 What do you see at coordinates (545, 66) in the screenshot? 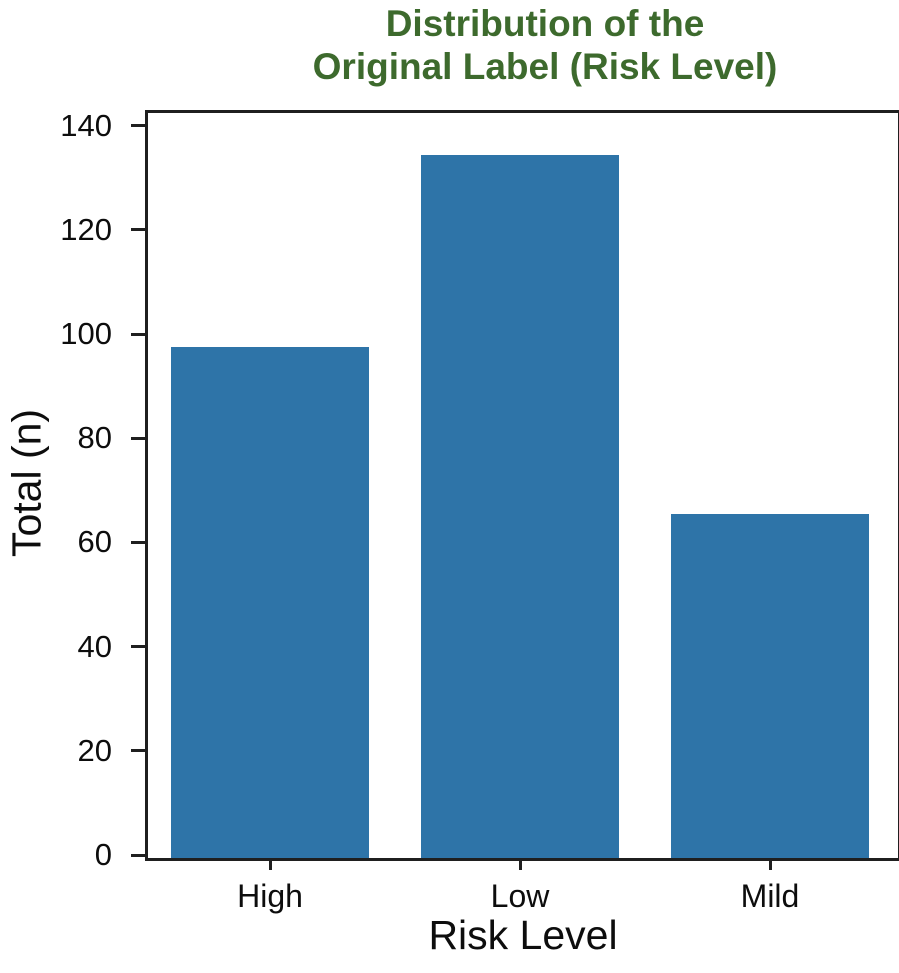
I see `chart-title-line-2: Original Label (Risk Level)` at bounding box center [545, 66].